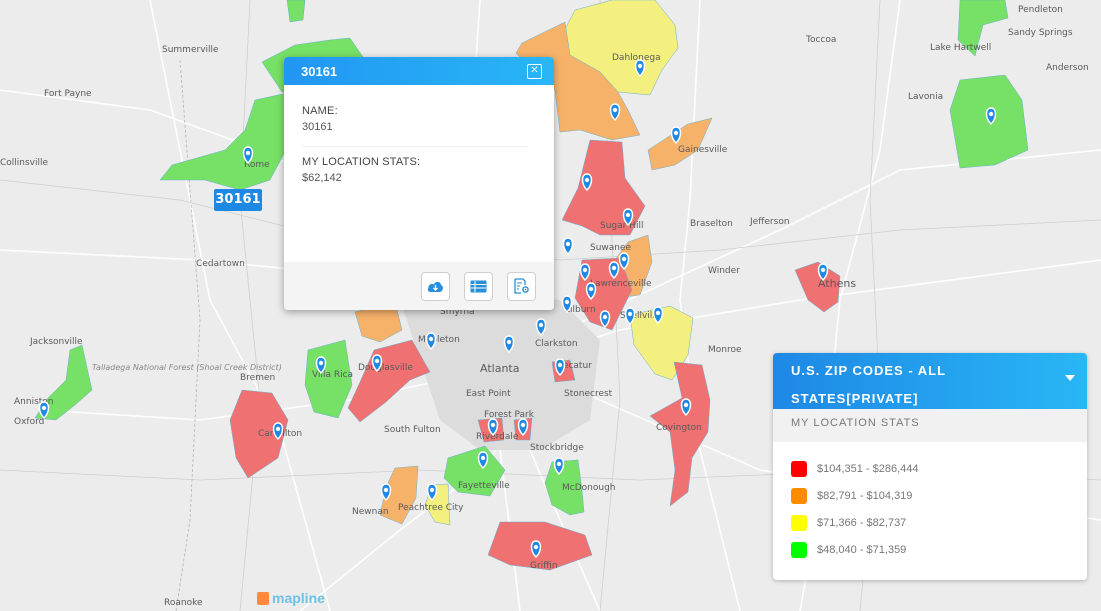 The image size is (1101, 611). I want to click on legend-subtitle: MY LOCATION STATS, so click(930, 425).